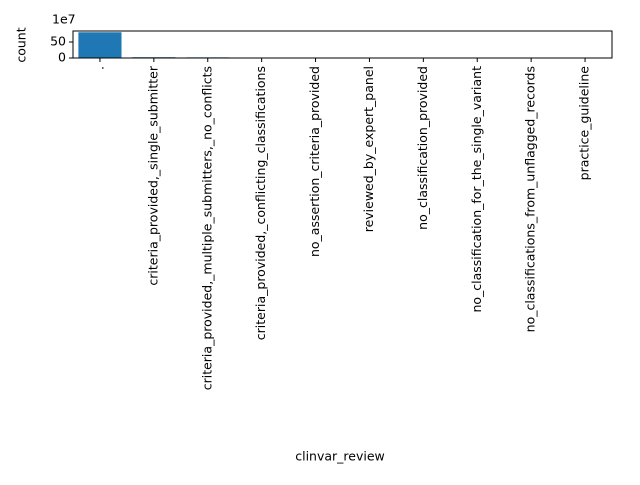  Describe the element at coordinates (422, 148) in the screenshot. I see `x-tick-label: no_classification_provided` at that location.